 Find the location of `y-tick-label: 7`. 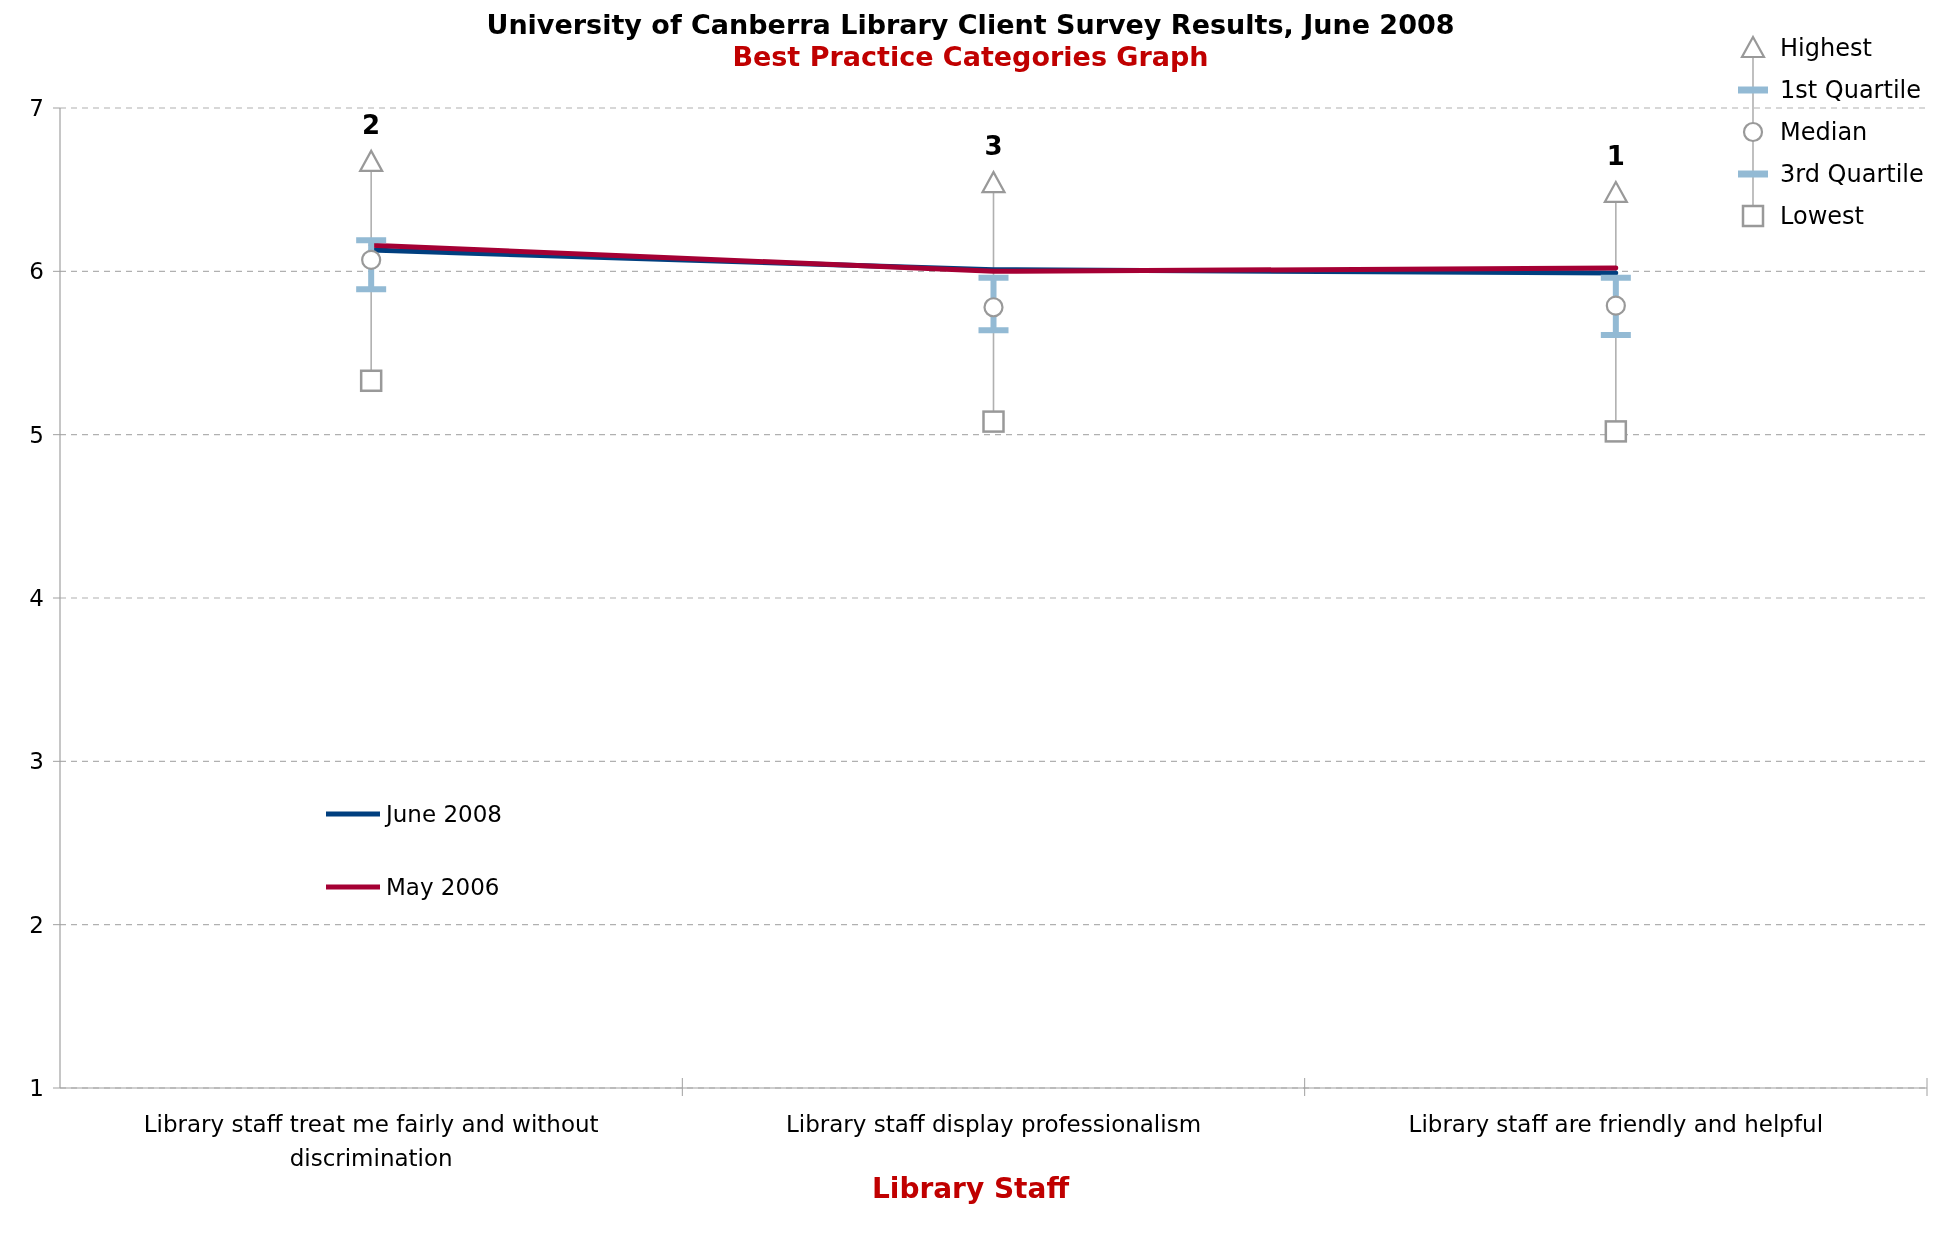

y-tick-label: 7 is located at coordinates (36, 108).